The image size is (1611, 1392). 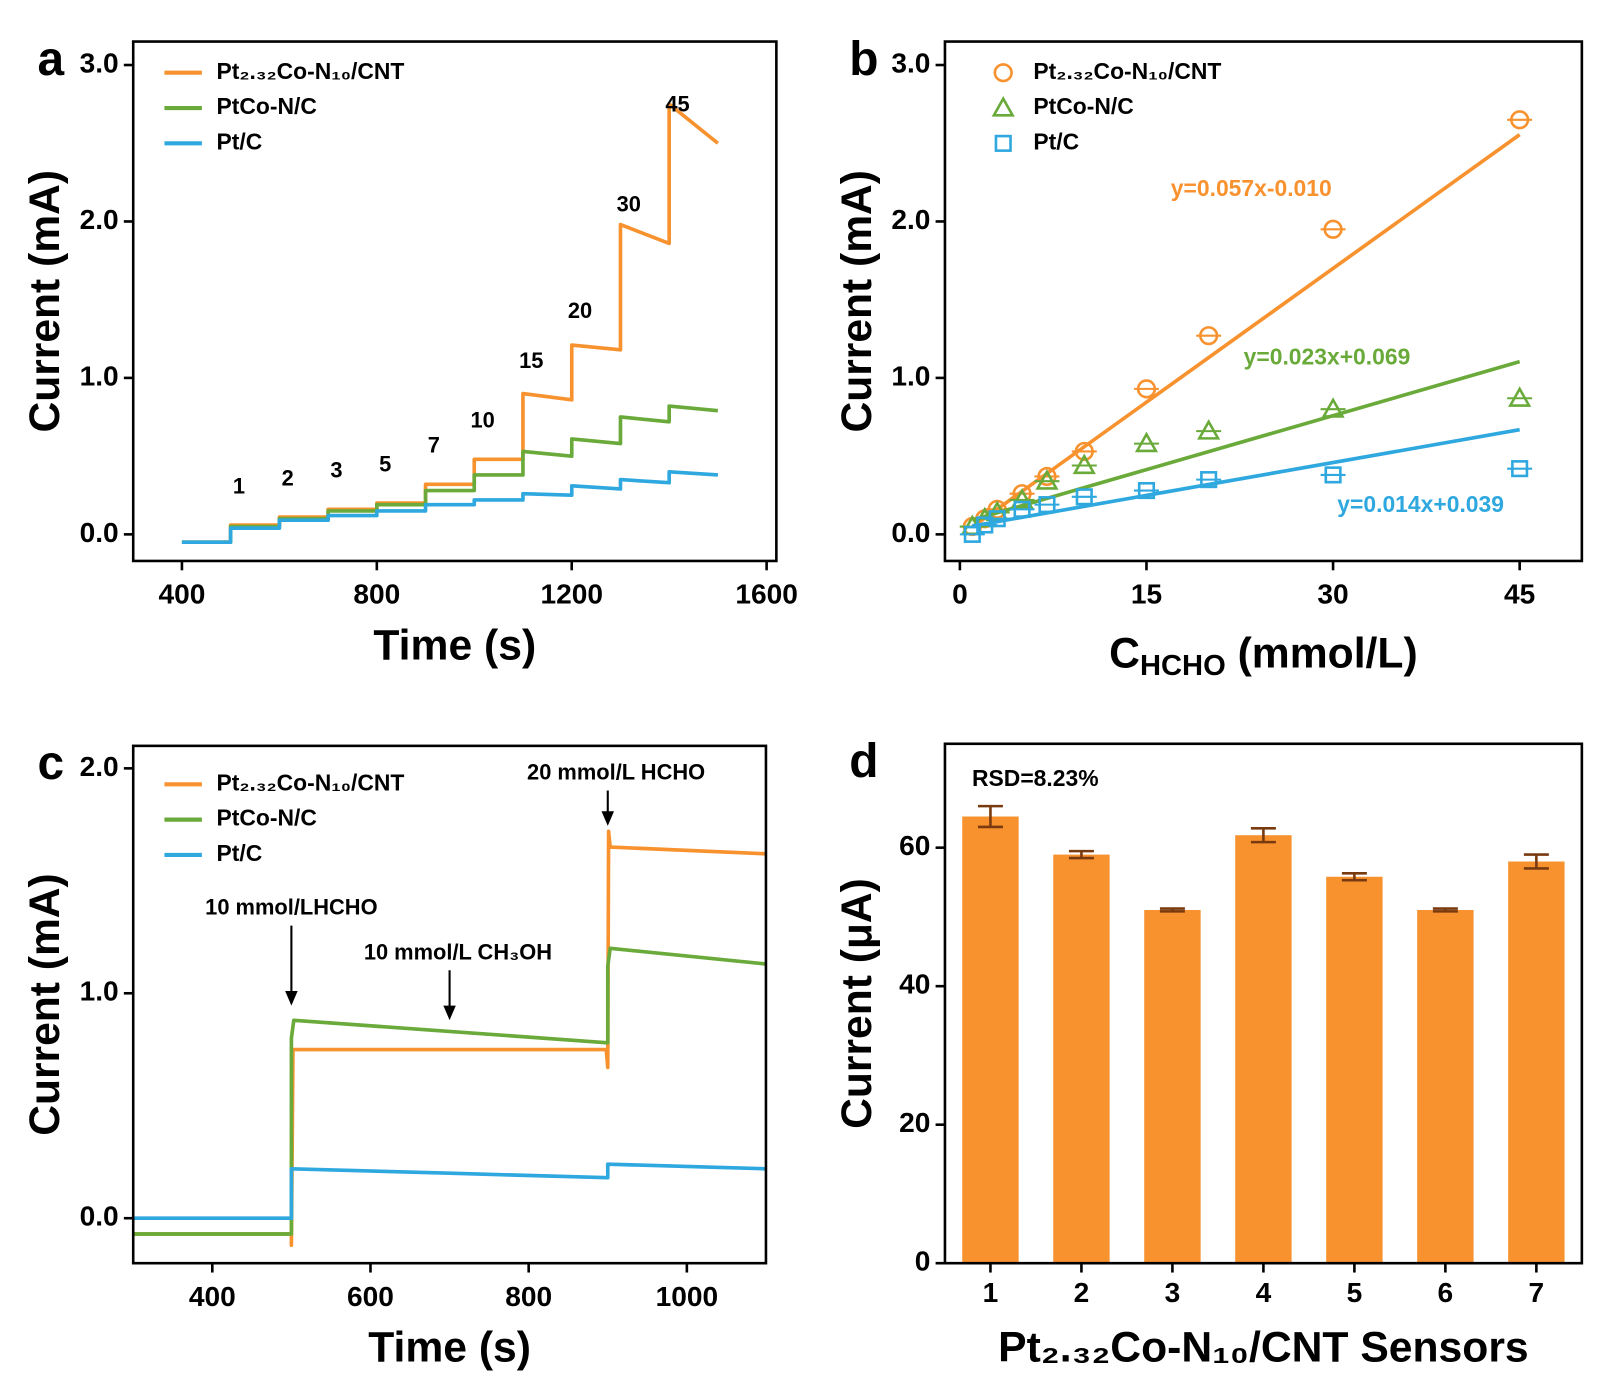 I want to click on x-tick-label: 6, so click(x=1446, y=1292).